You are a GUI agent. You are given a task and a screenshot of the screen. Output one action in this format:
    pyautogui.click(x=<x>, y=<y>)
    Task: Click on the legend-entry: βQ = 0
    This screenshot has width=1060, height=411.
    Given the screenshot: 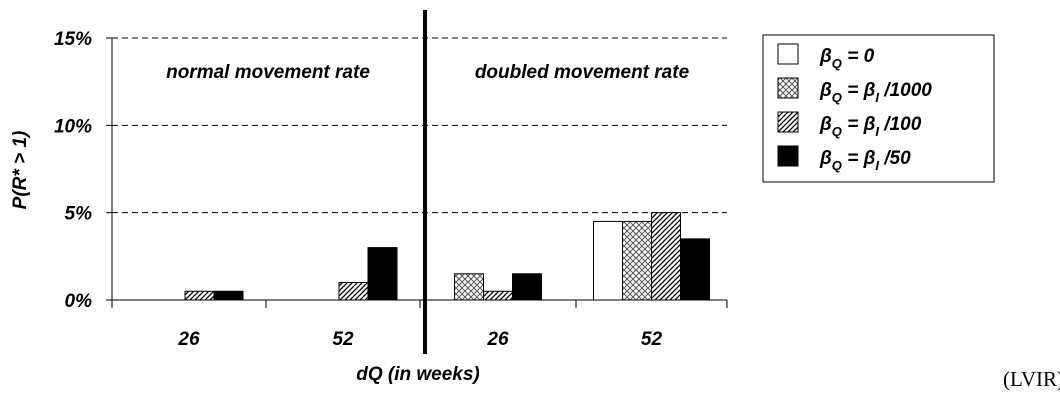 What is the action you would take?
    pyautogui.click(x=847, y=58)
    